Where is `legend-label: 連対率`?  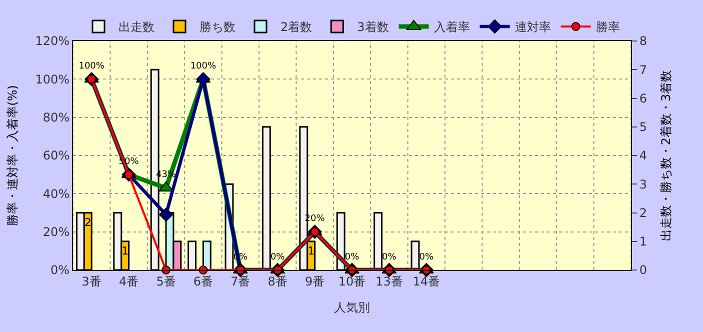
legend-label: 連対率 is located at coordinates (532, 27).